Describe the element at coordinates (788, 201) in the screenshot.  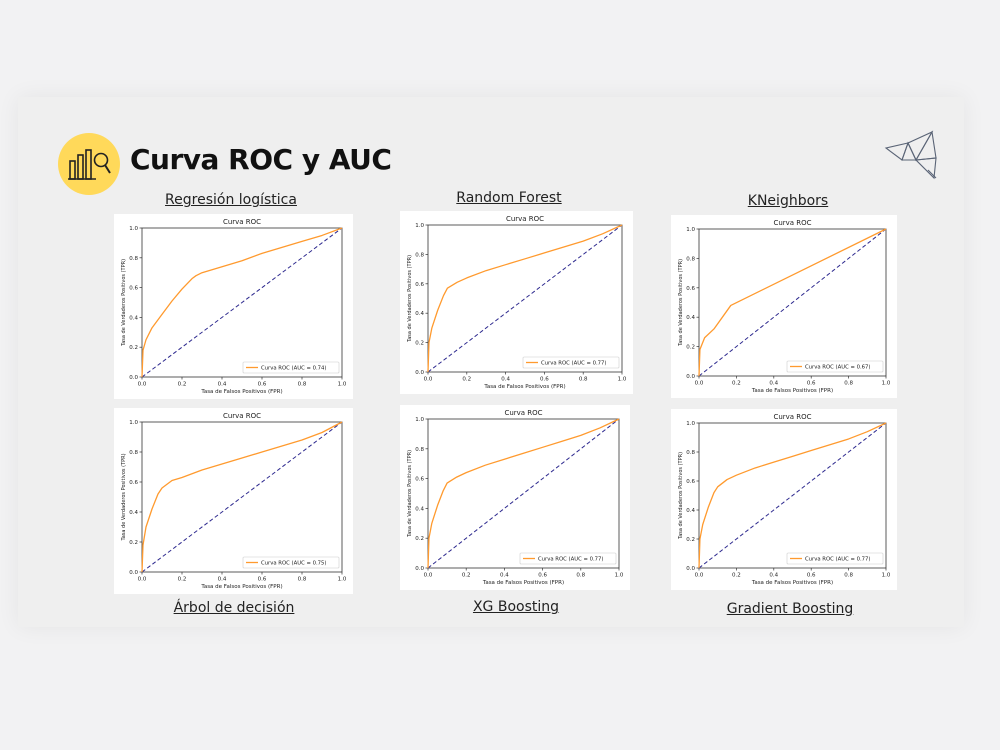
I see `model-label-kneighbors: KNeighbors` at that location.